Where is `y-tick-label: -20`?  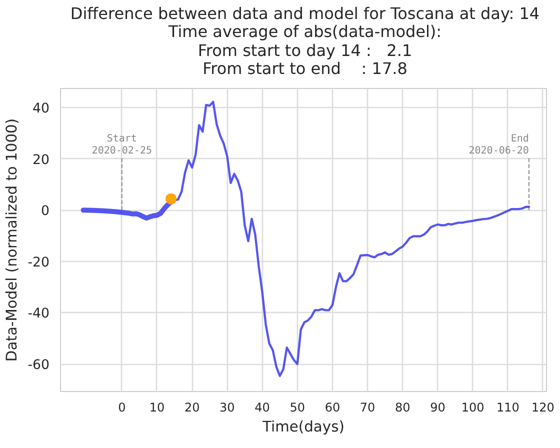 y-tick-label: -20 is located at coordinates (39, 262).